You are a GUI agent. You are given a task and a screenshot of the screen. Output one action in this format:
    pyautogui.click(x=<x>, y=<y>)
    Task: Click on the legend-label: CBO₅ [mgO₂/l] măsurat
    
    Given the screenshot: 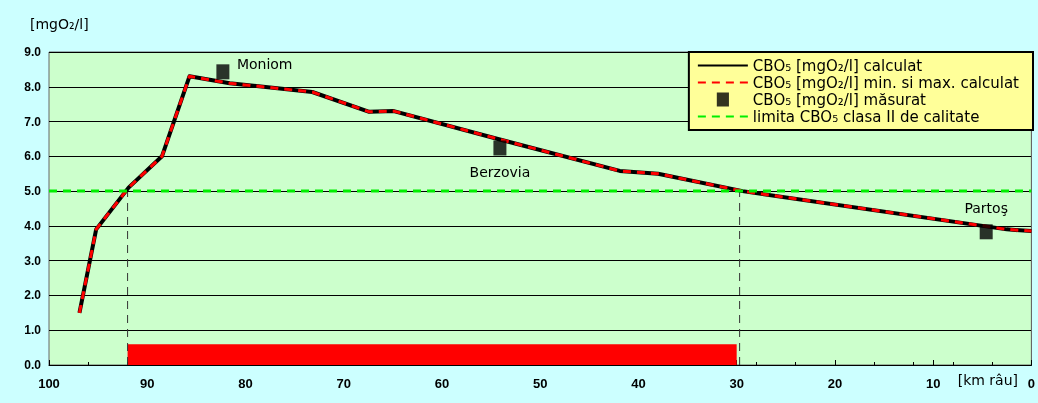 What is the action you would take?
    pyautogui.click(x=839, y=99)
    